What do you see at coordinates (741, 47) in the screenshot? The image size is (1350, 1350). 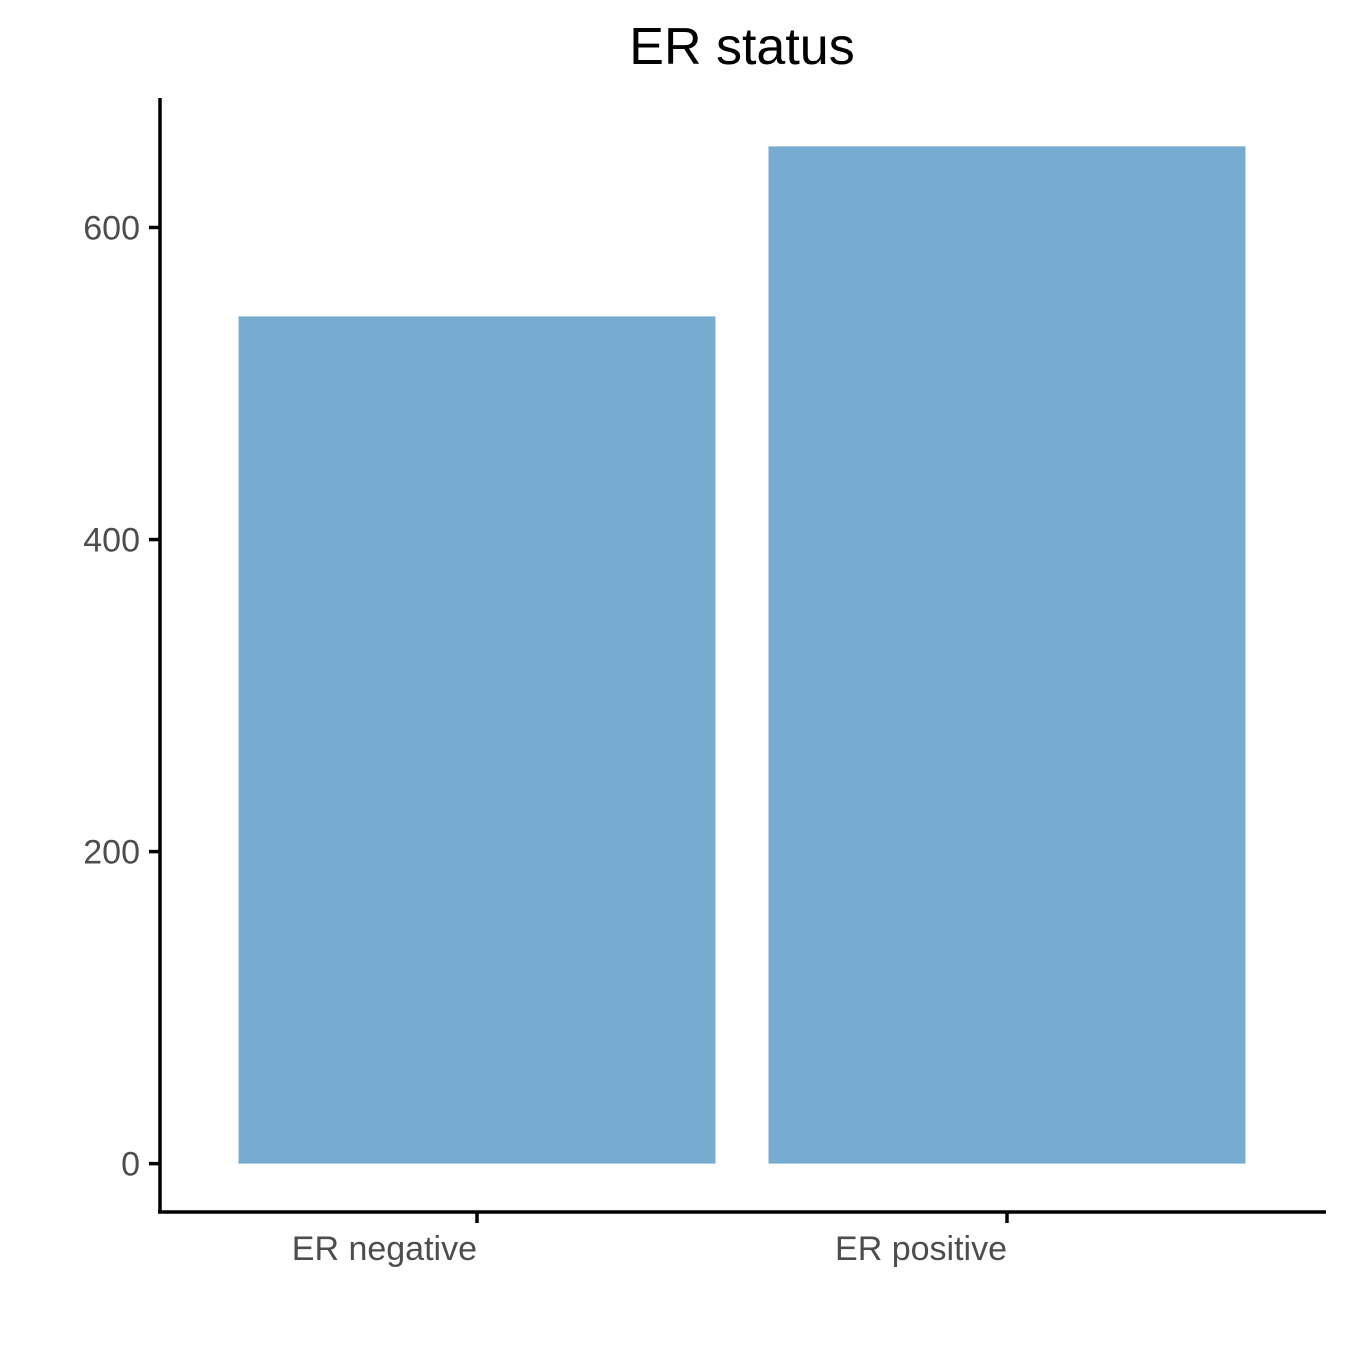 I see `chart-title: ER status` at bounding box center [741, 47].